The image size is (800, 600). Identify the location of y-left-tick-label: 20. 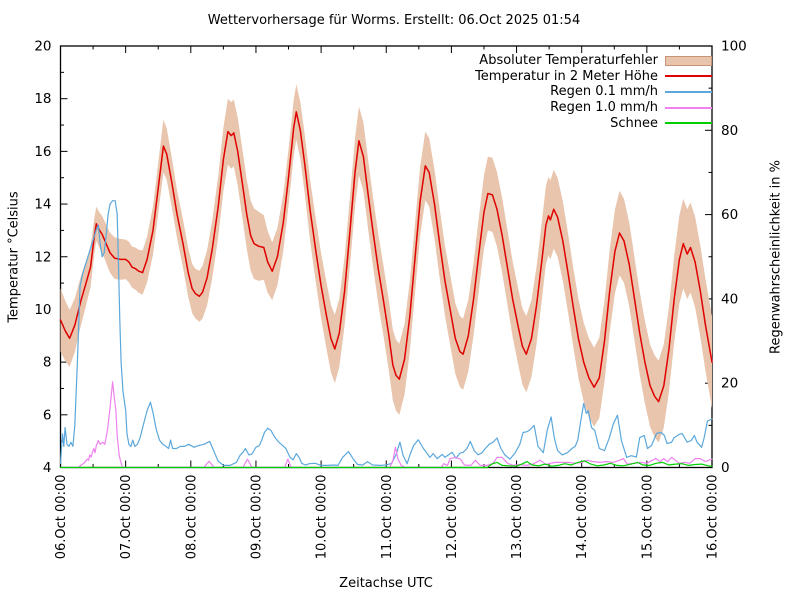
(42, 47).